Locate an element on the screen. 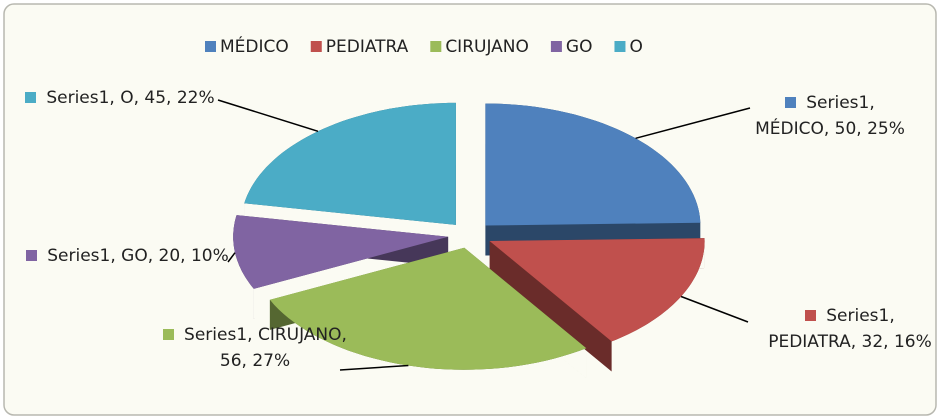 The height and width of the screenshot is (420, 941). data-label-box: Series1, CIRUJANO, 56, 27% is located at coordinates (255, 348).